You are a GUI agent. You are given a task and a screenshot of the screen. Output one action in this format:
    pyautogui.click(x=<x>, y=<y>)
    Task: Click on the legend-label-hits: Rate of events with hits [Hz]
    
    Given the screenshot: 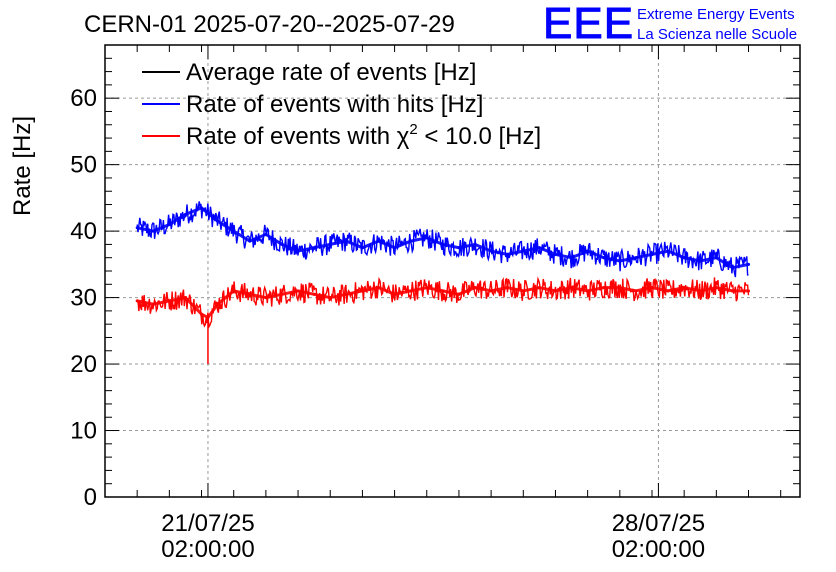 What is the action you would take?
    pyautogui.click(x=334, y=104)
    